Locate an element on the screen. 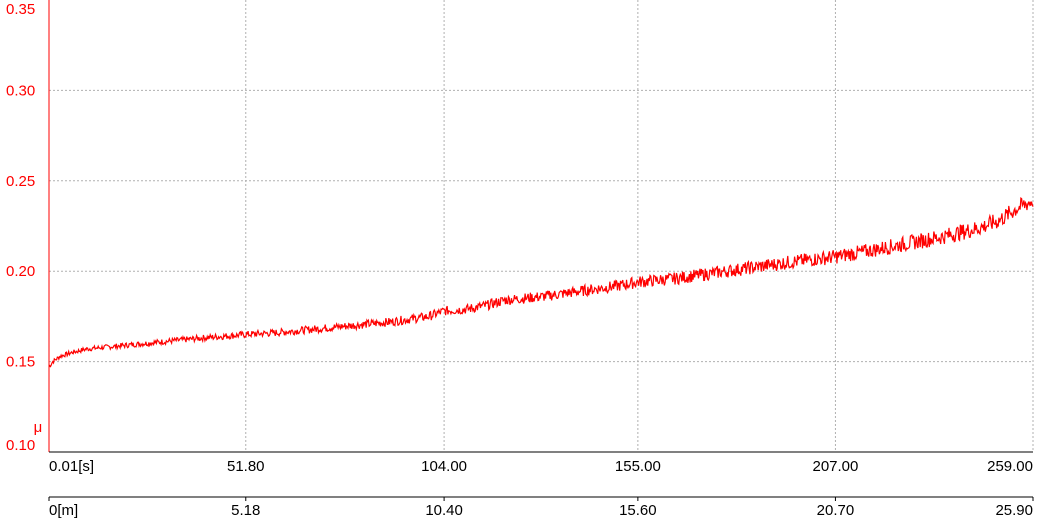 The width and height of the screenshot is (1042, 526). y-axis-label: μ is located at coordinates (38, 427).